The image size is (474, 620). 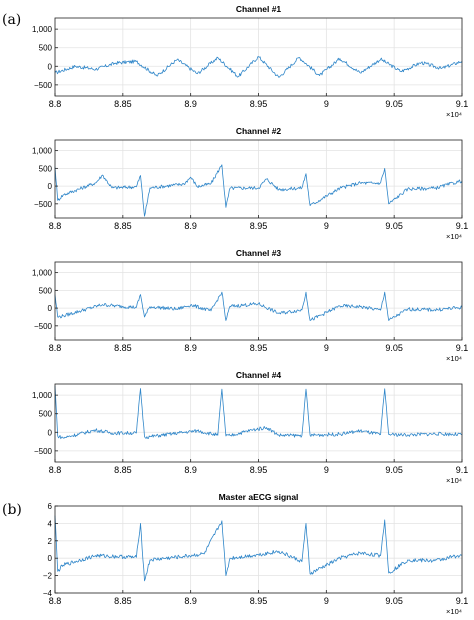 I want to click on chart-title: Master aECG signal, so click(x=259, y=497).